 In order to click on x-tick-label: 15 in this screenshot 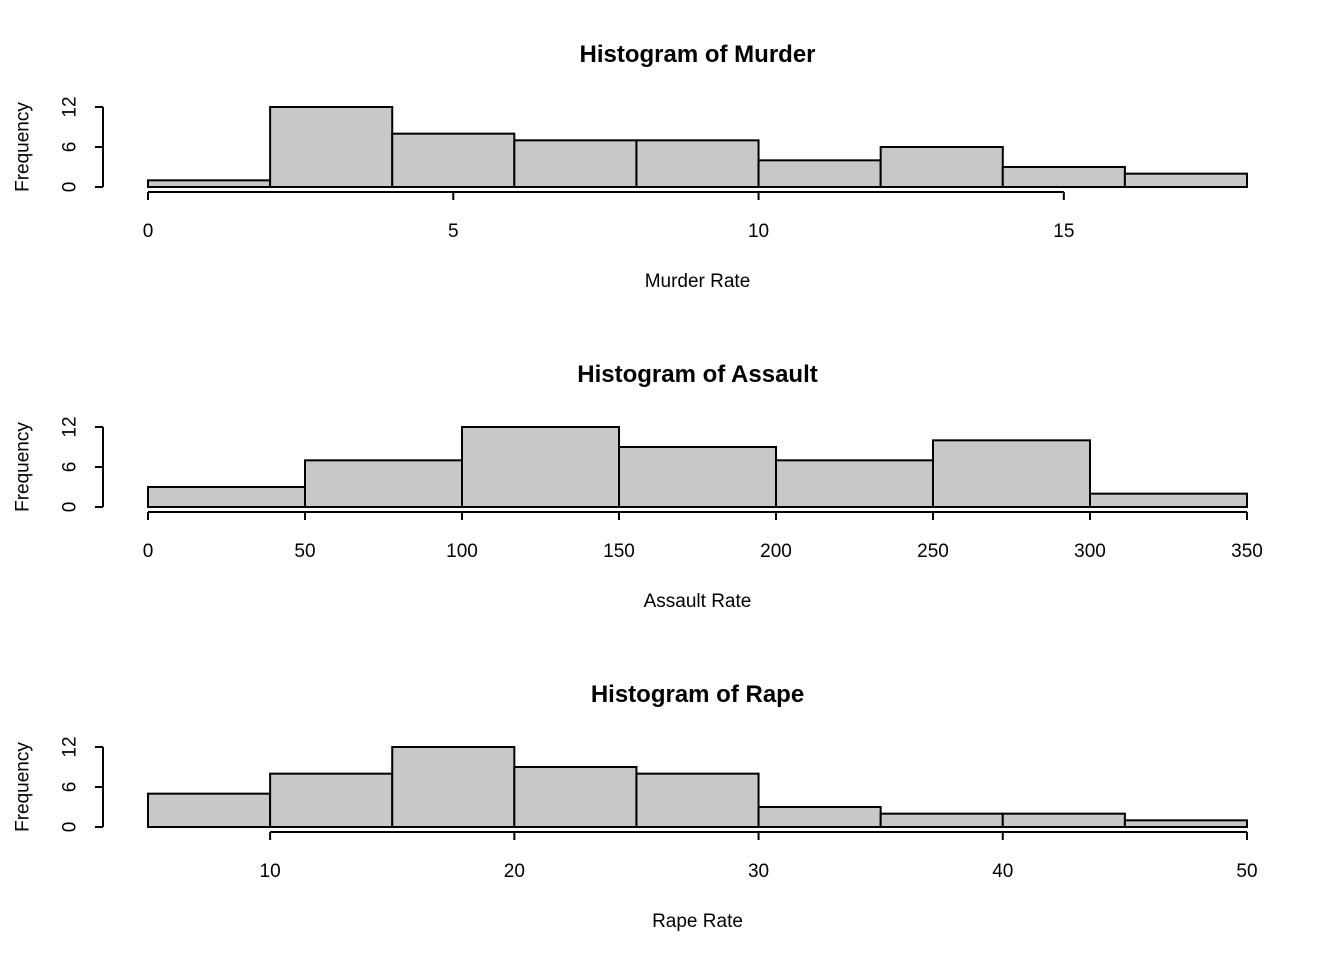, I will do `click(1063, 231)`.